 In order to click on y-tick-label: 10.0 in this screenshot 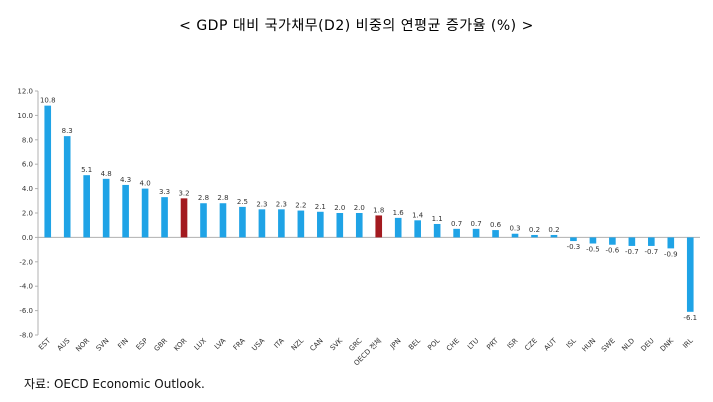, I will do `click(25, 116)`.